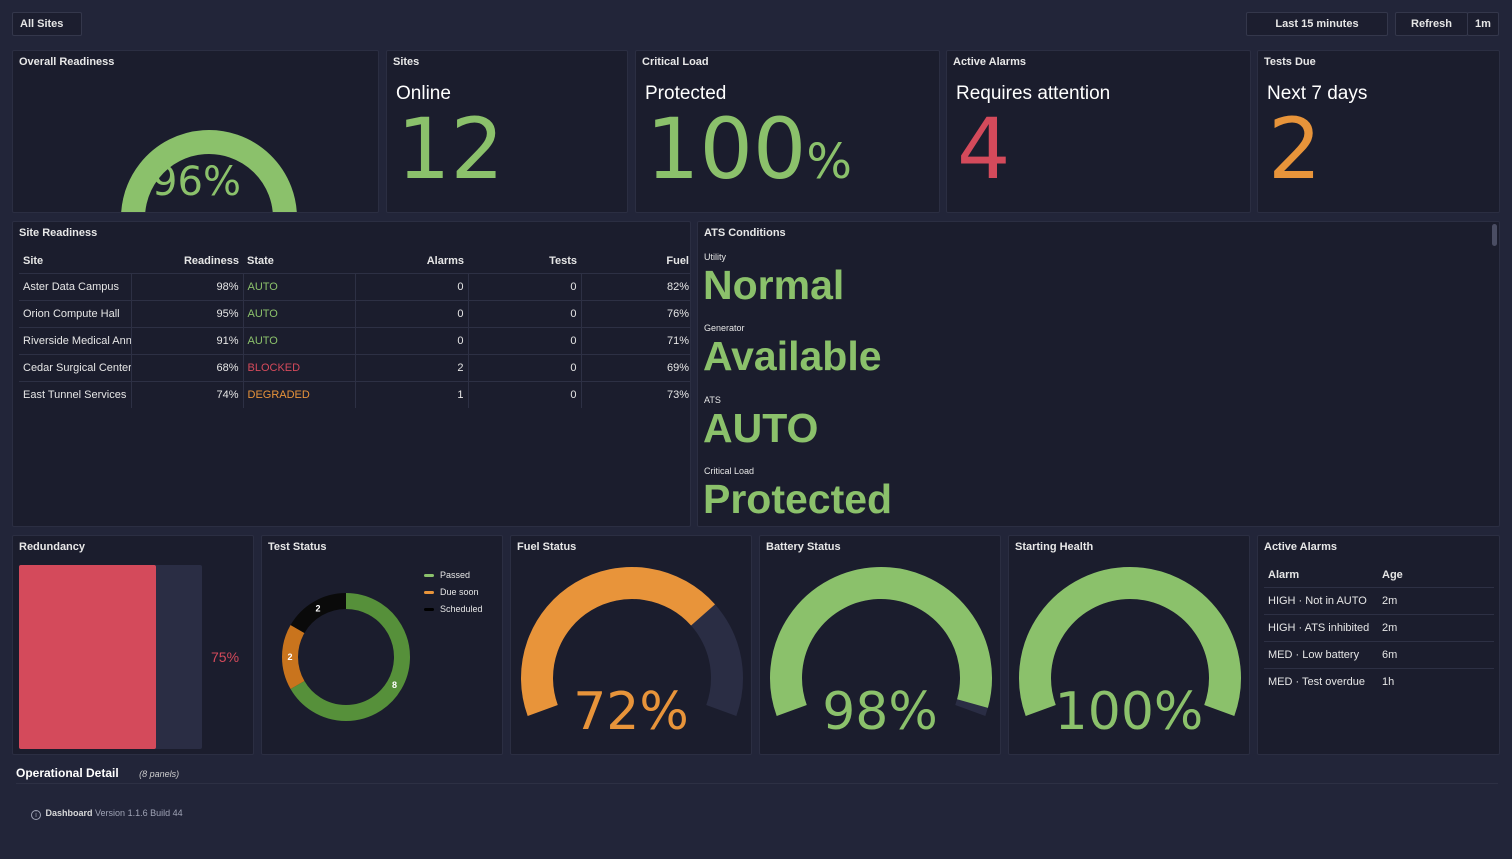 The image size is (1512, 859). I want to click on column-header-state: State, so click(260, 260).